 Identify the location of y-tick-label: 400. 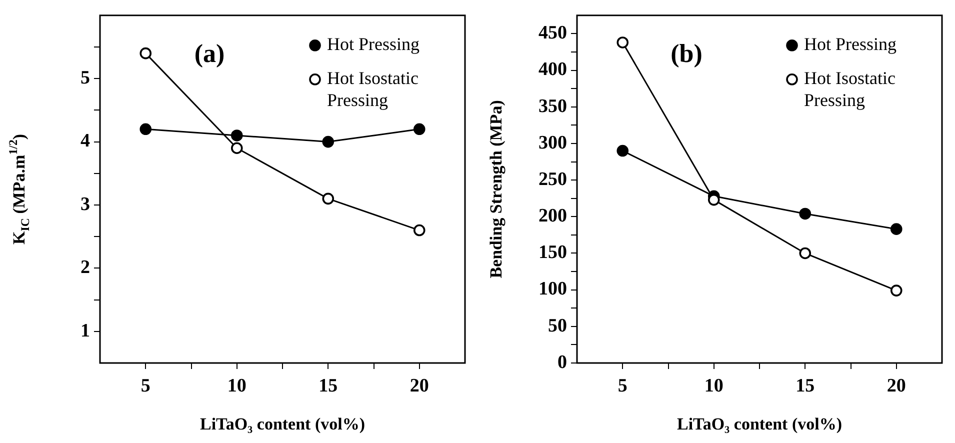
(552, 69).